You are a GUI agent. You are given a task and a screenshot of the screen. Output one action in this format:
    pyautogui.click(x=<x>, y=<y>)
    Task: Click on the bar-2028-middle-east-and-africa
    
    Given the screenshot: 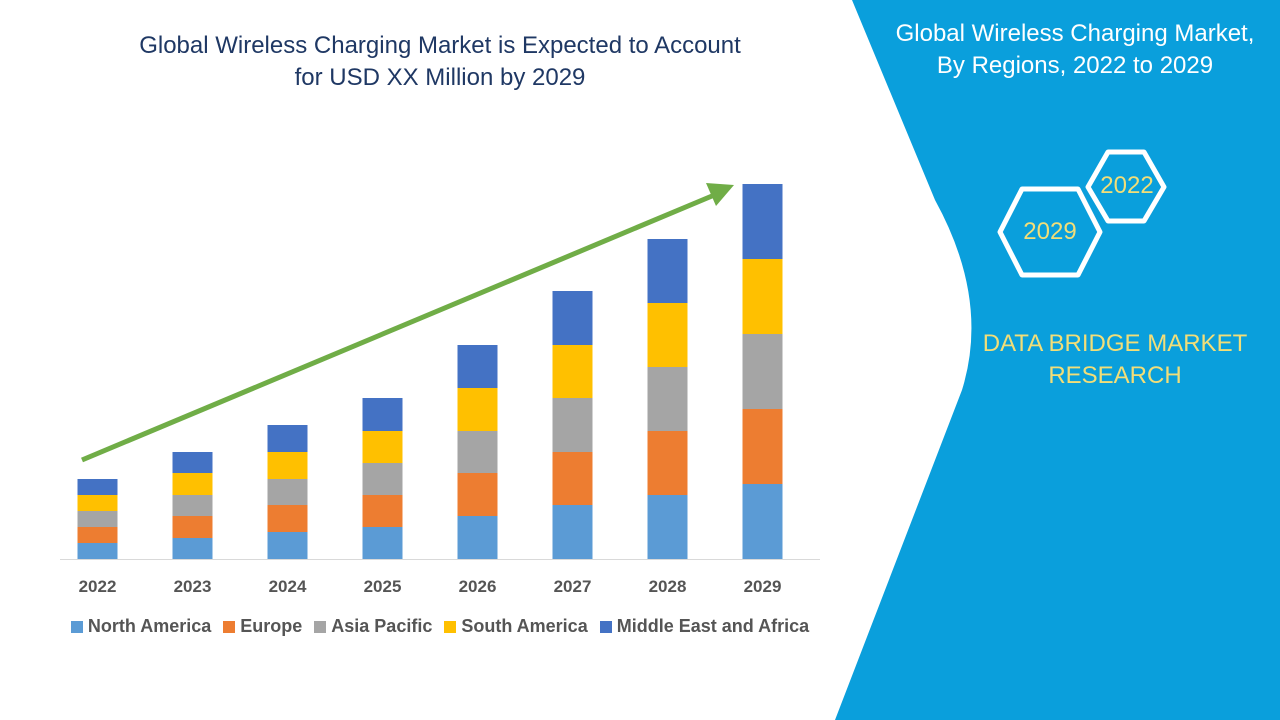 What is the action you would take?
    pyautogui.click(x=667, y=271)
    